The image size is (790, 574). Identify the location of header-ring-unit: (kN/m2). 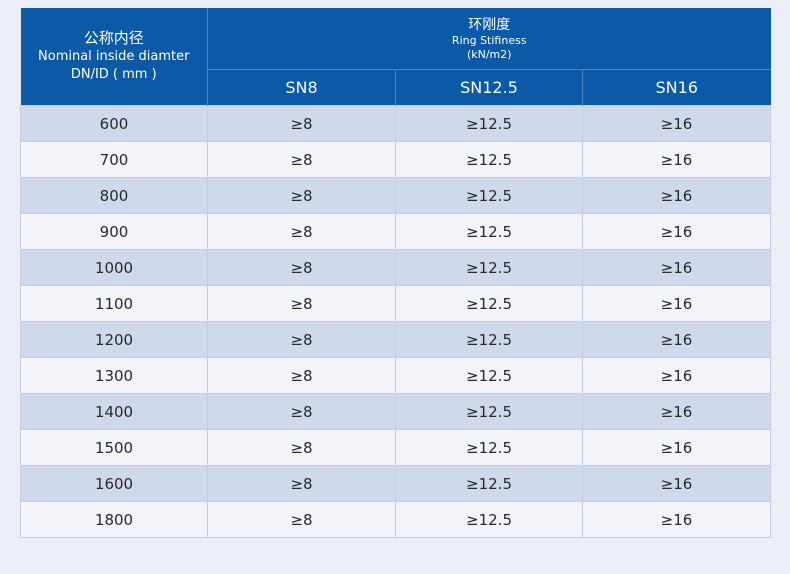
(489, 54).